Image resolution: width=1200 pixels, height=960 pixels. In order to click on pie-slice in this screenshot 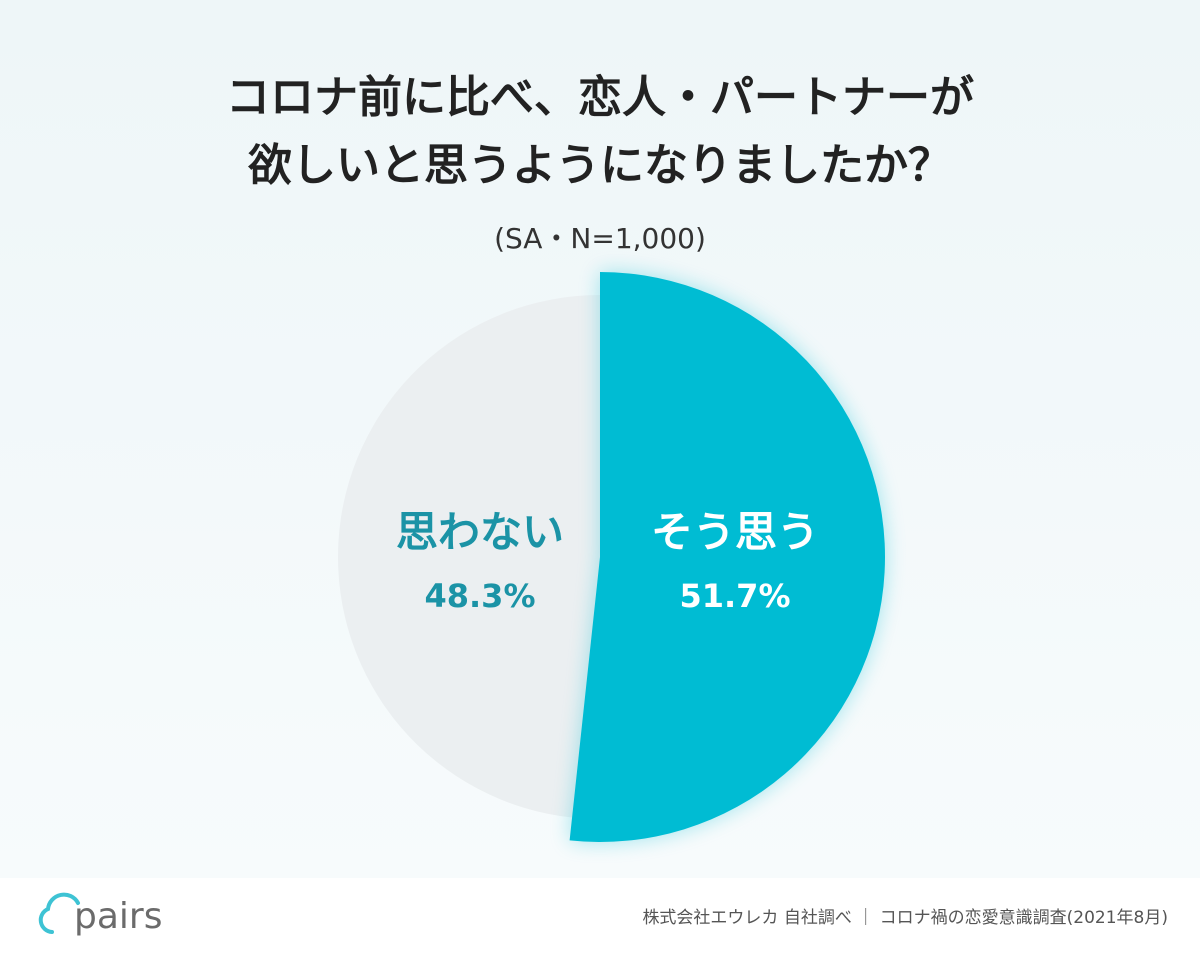, I will do `click(468, 556)`.